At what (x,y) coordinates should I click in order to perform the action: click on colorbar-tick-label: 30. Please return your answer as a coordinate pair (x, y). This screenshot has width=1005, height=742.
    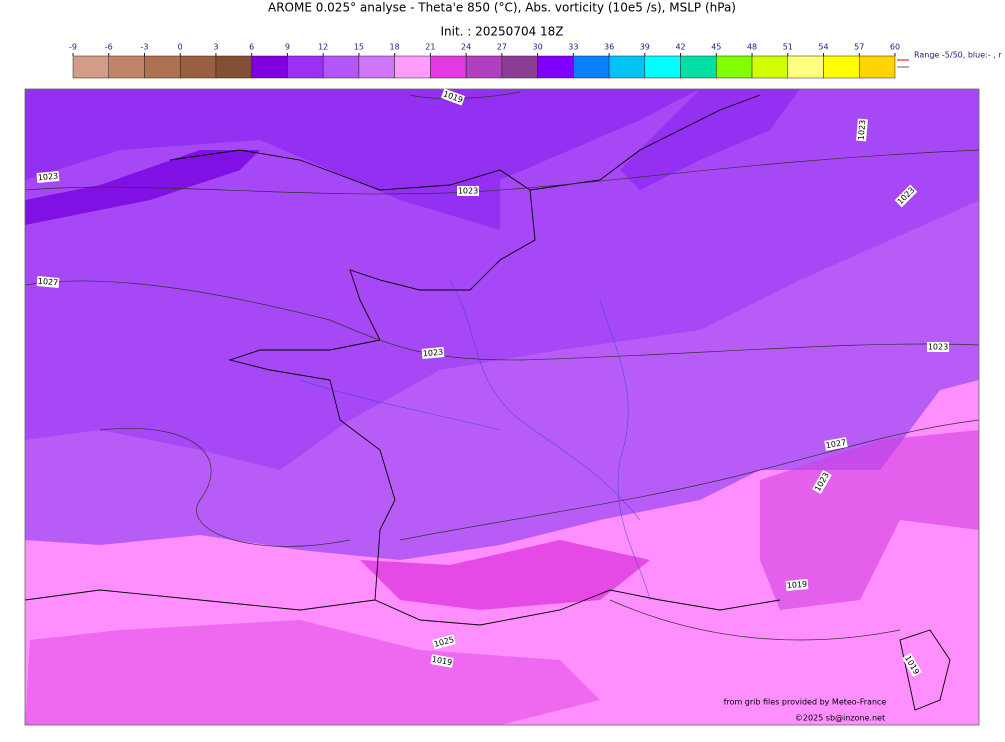
    Looking at the image, I should click on (538, 47).